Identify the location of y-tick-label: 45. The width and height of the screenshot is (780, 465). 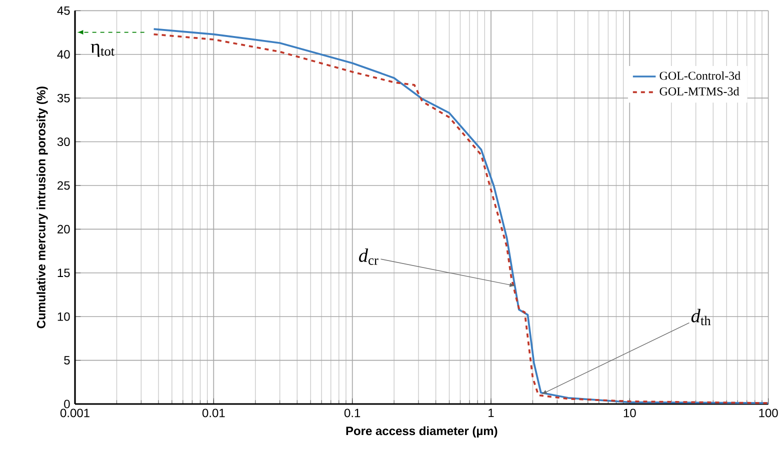
(63, 10).